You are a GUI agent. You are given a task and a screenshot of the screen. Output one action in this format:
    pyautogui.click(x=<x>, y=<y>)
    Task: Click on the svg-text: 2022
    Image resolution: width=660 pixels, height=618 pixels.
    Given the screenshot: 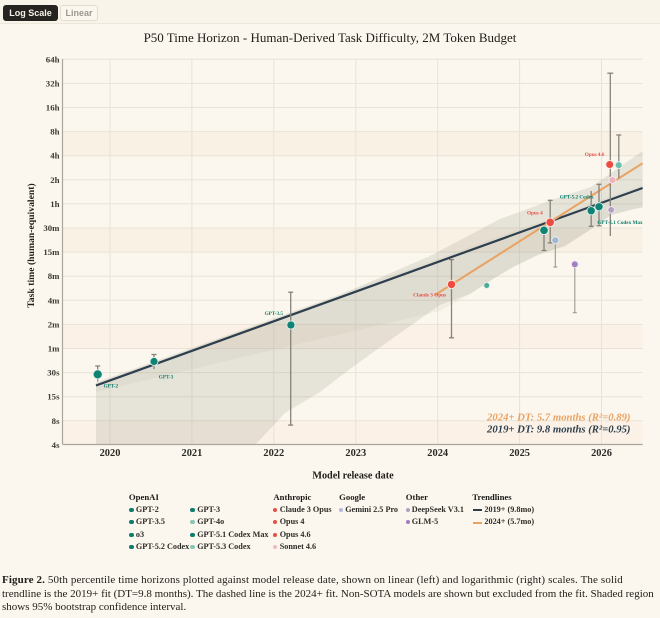 What is the action you would take?
    pyautogui.click(x=273, y=453)
    